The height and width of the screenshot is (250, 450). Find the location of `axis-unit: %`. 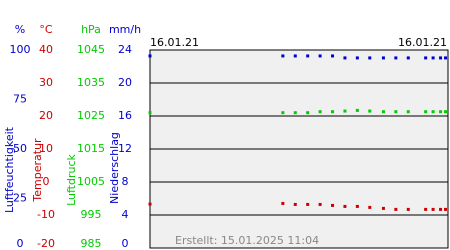

axis-unit: % is located at coordinates (20, 29).